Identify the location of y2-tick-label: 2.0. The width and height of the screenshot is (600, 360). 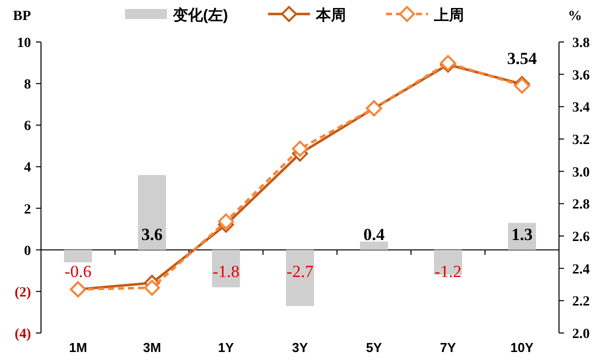
(581, 334).